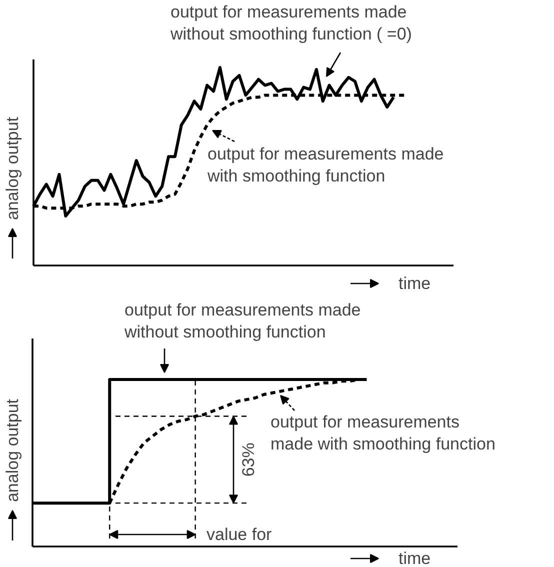 This screenshot has height=567, width=554. Describe the element at coordinates (248, 459) in the screenshot. I see `annotation: 63%` at that location.